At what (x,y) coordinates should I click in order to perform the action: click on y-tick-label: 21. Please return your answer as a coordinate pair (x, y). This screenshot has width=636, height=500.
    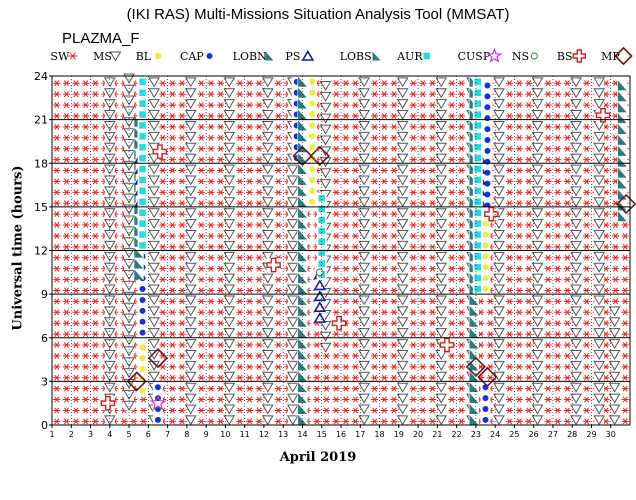
    Looking at the image, I should click on (41, 120).